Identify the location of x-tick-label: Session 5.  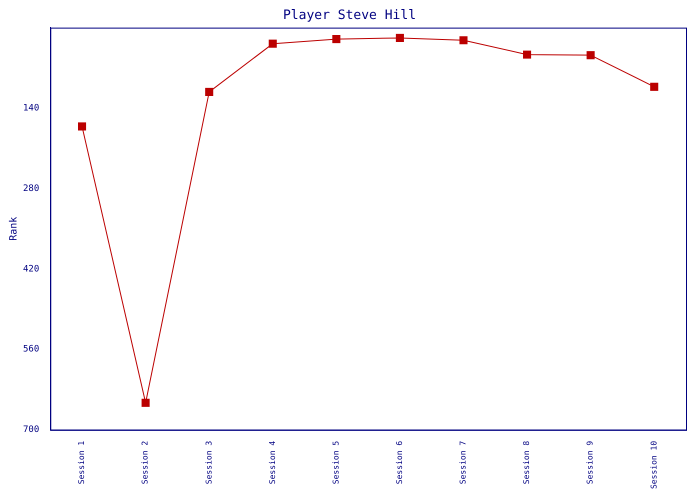
(335, 462).